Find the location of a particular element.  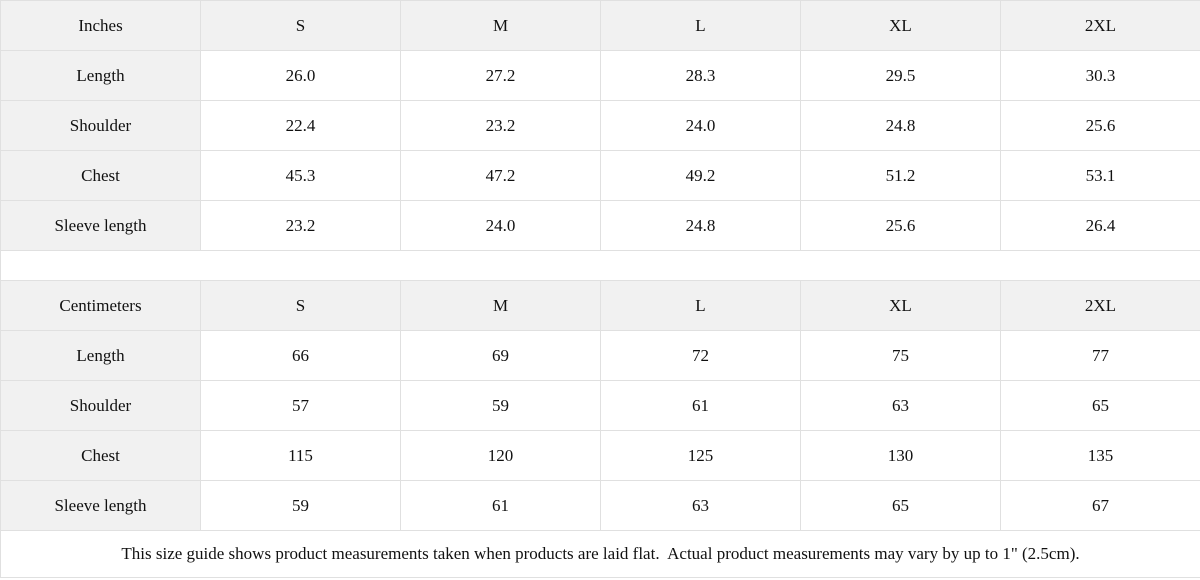

table-row: Sleeve length 23.2 24.0 24.8 25.6 26.4 is located at coordinates (600, 225).